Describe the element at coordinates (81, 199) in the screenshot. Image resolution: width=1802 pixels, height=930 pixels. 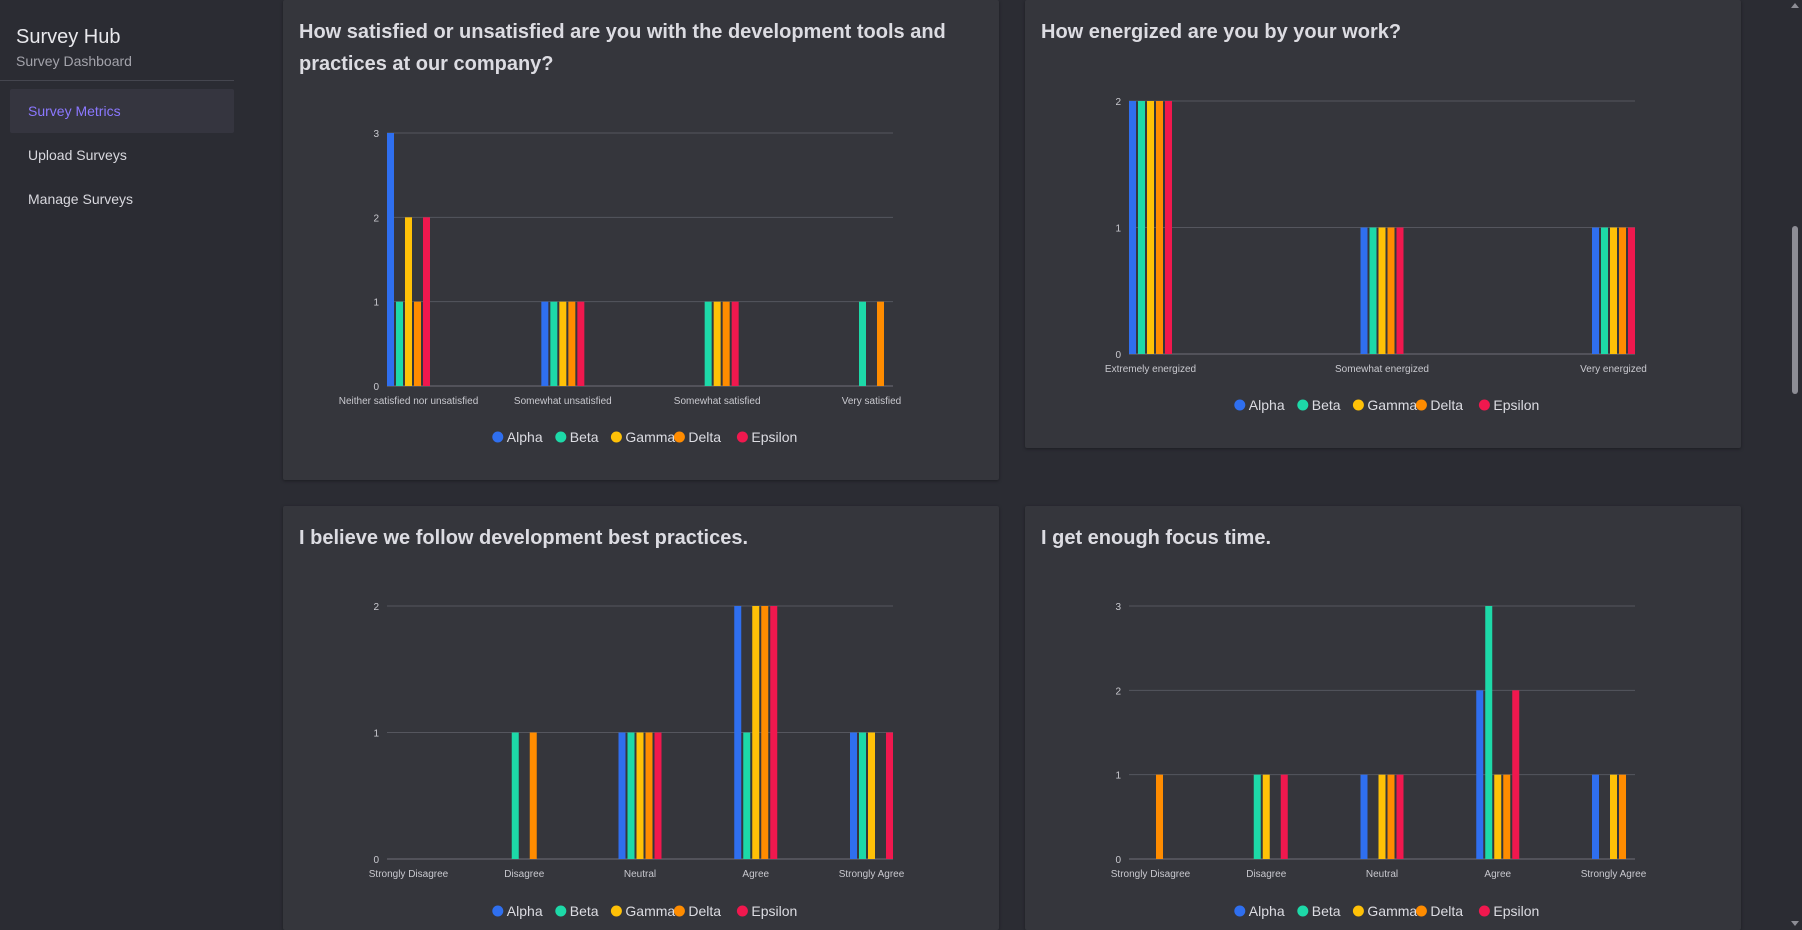
I see `sidebar-item-manage-surveys: Manage Surveys` at that location.